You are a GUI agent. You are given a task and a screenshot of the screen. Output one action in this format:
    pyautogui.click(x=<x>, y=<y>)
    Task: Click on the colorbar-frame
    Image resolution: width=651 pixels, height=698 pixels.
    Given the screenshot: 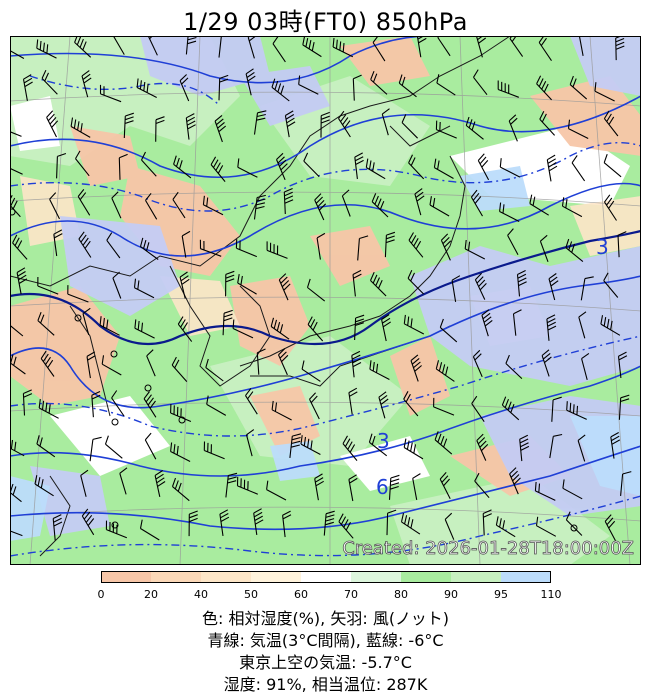 What is the action you would take?
    pyautogui.click(x=326, y=577)
    